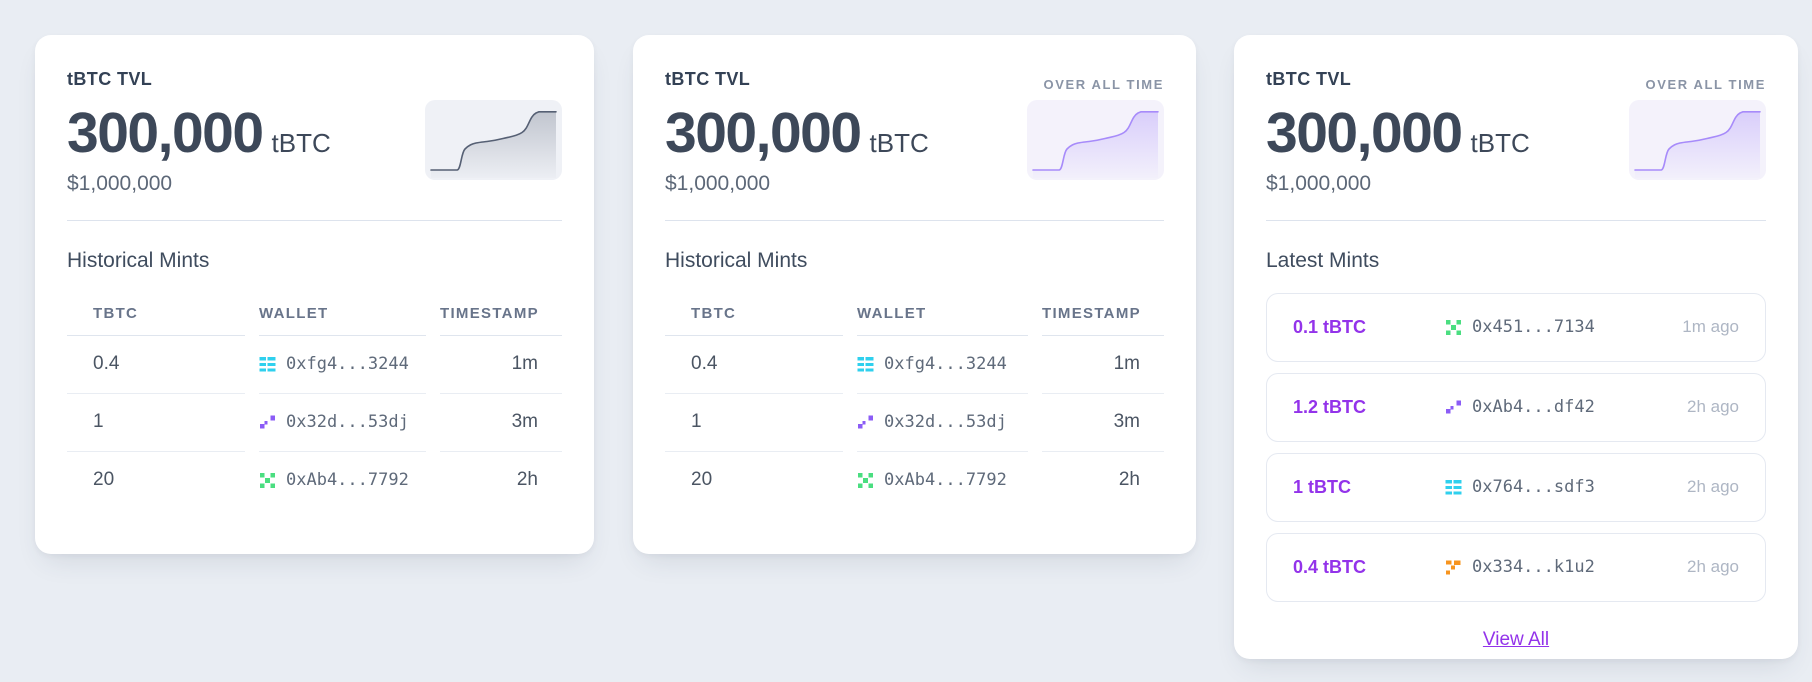  What do you see at coordinates (156, 423) in the screenshot?
I see `cell-tbtc: 1` at bounding box center [156, 423].